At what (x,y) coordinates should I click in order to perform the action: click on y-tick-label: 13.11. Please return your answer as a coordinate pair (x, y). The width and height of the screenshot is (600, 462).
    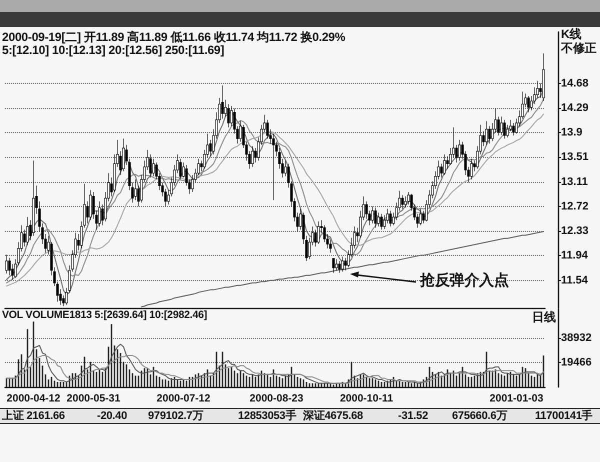
    Looking at the image, I should click on (574, 182).